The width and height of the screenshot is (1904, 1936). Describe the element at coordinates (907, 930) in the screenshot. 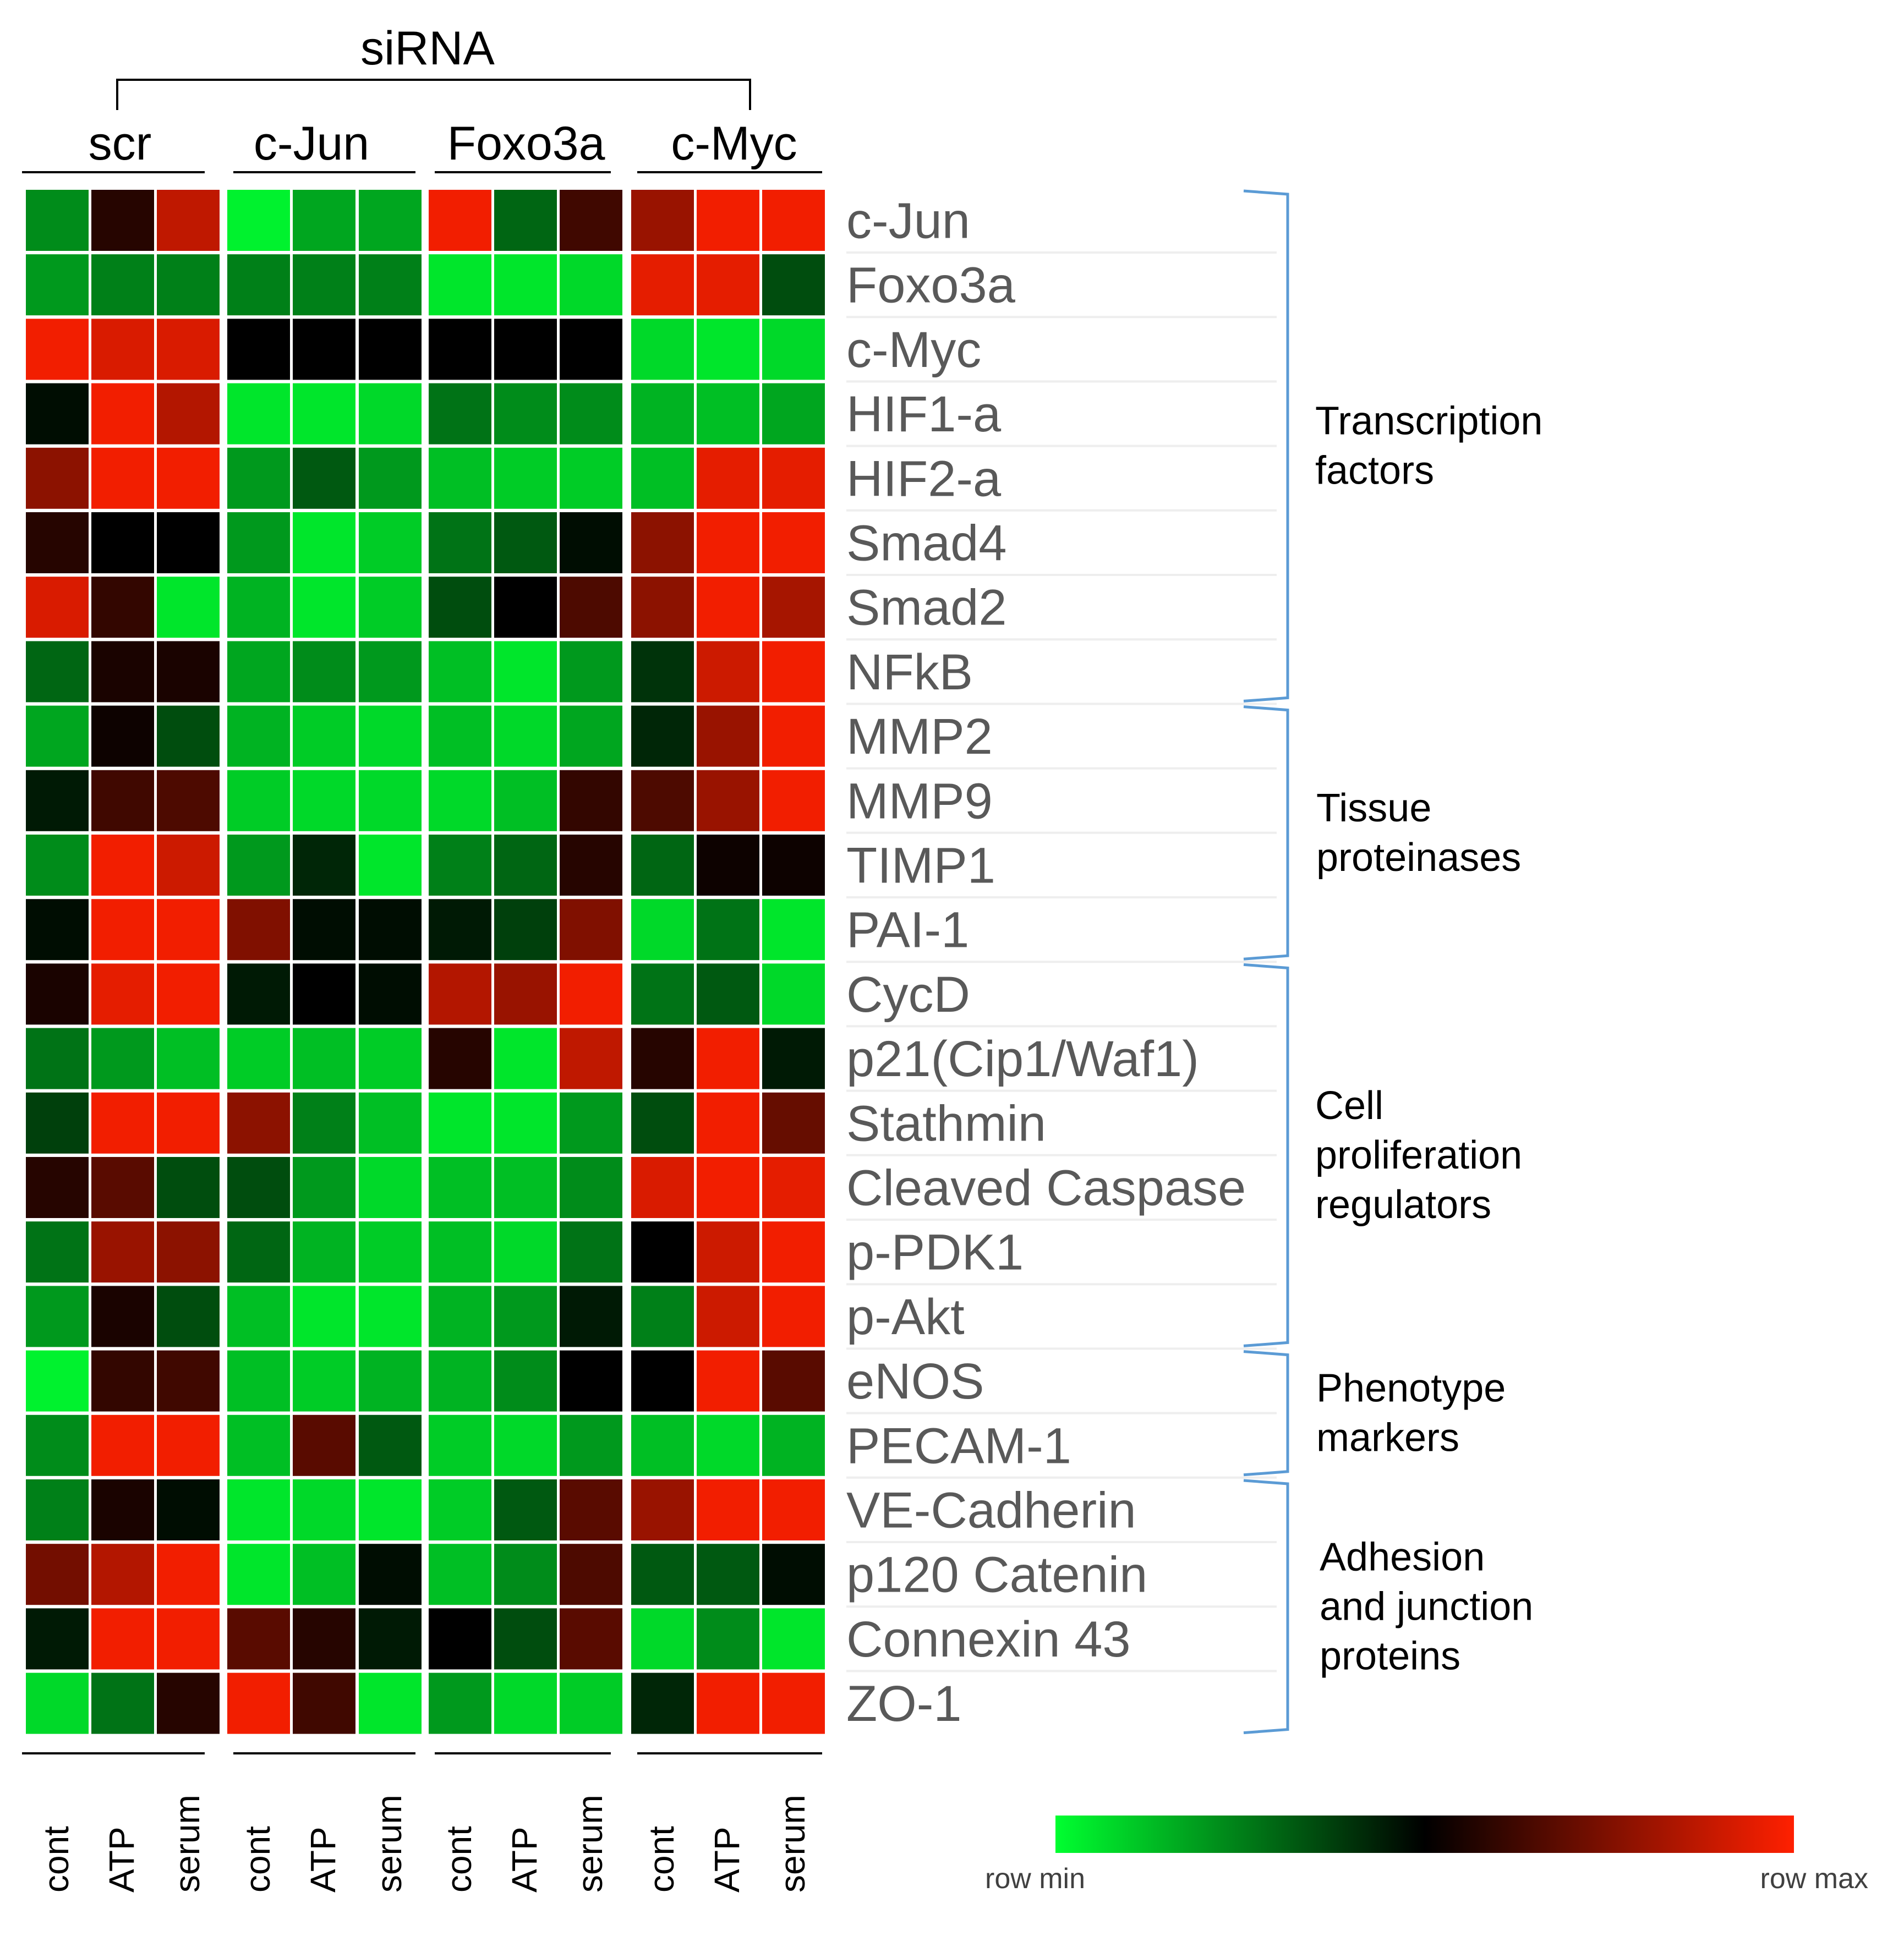

I see `row-label-11: PAI-1` at that location.